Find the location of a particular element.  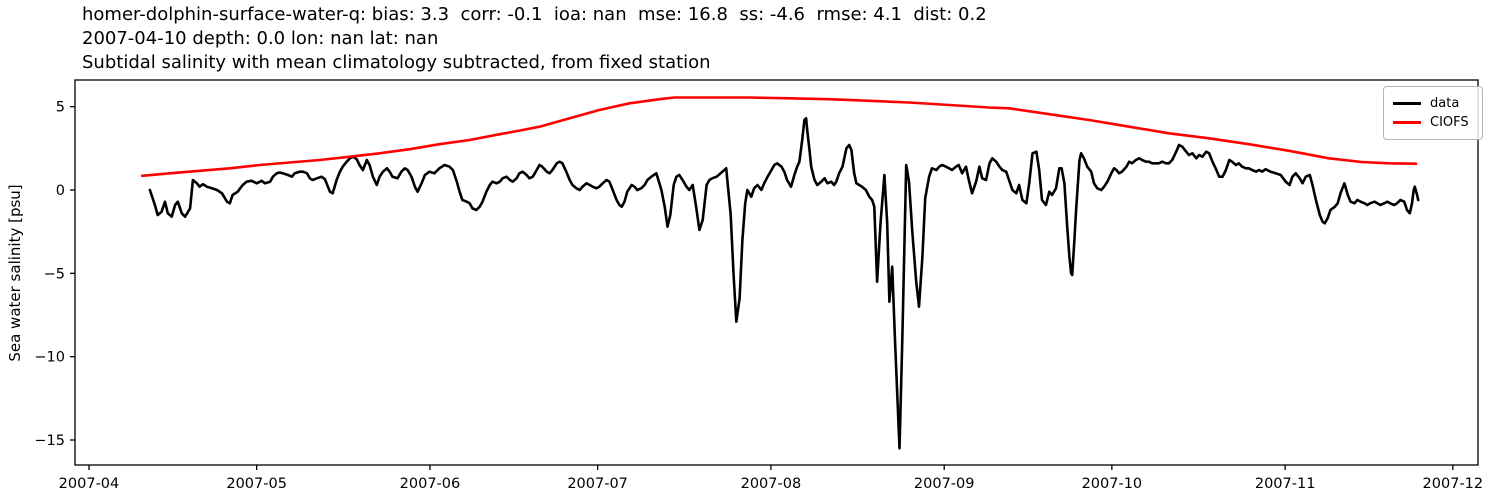

x-tick-label: 2007-08 is located at coordinates (771, 484).